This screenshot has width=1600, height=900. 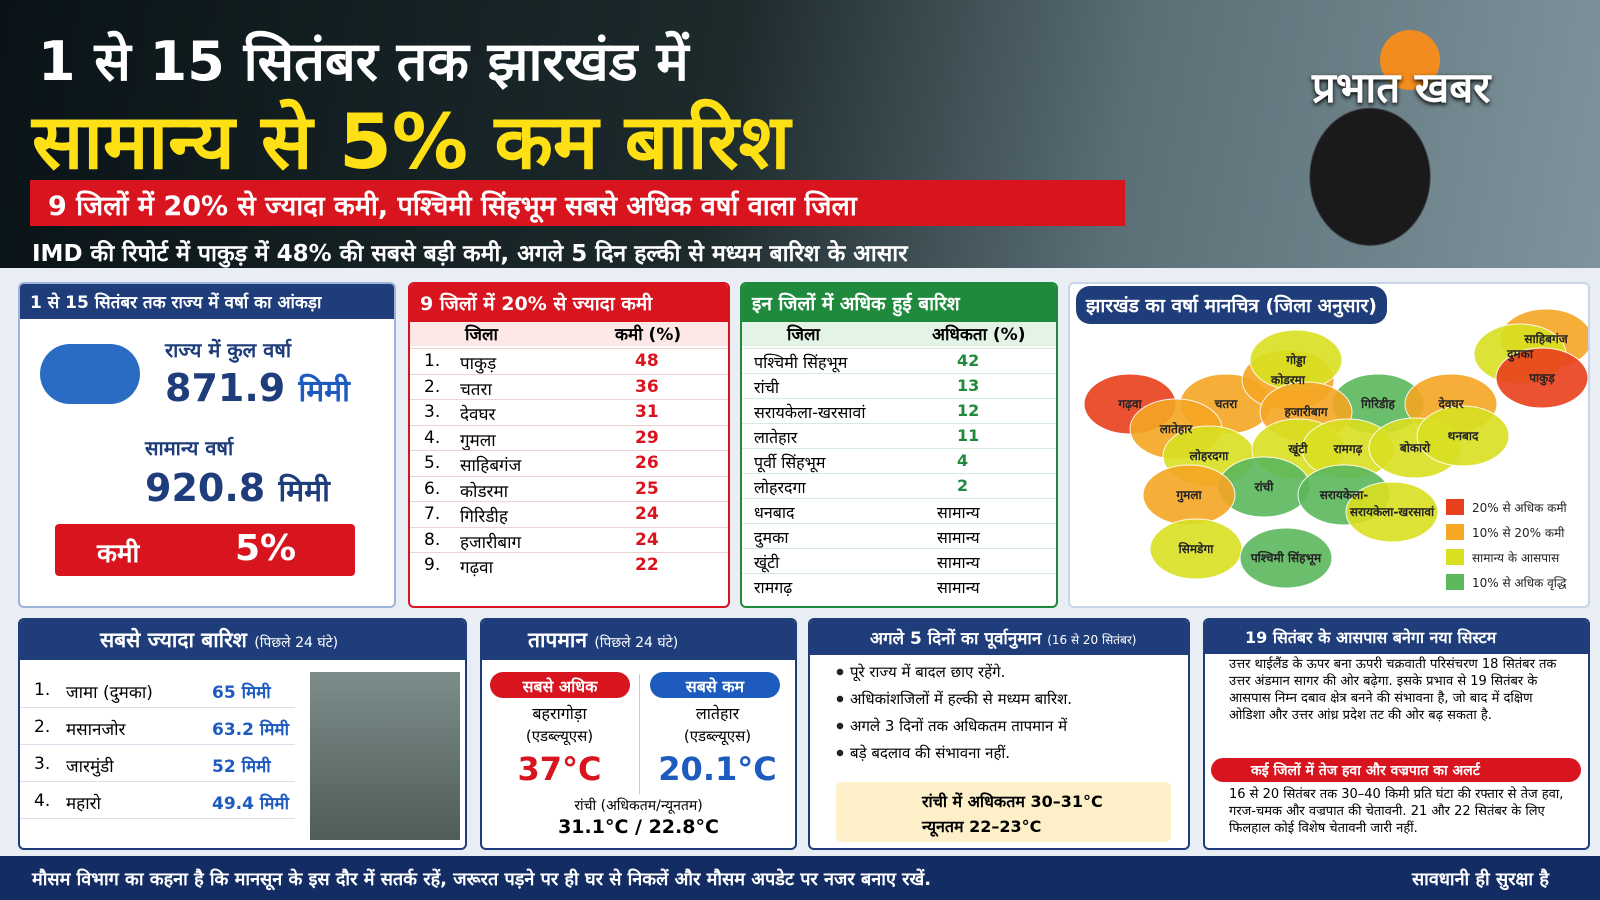 What do you see at coordinates (899, 460) in the screenshot?
I see `table-row: पूर्वी सिंहभूम 4` at bounding box center [899, 460].